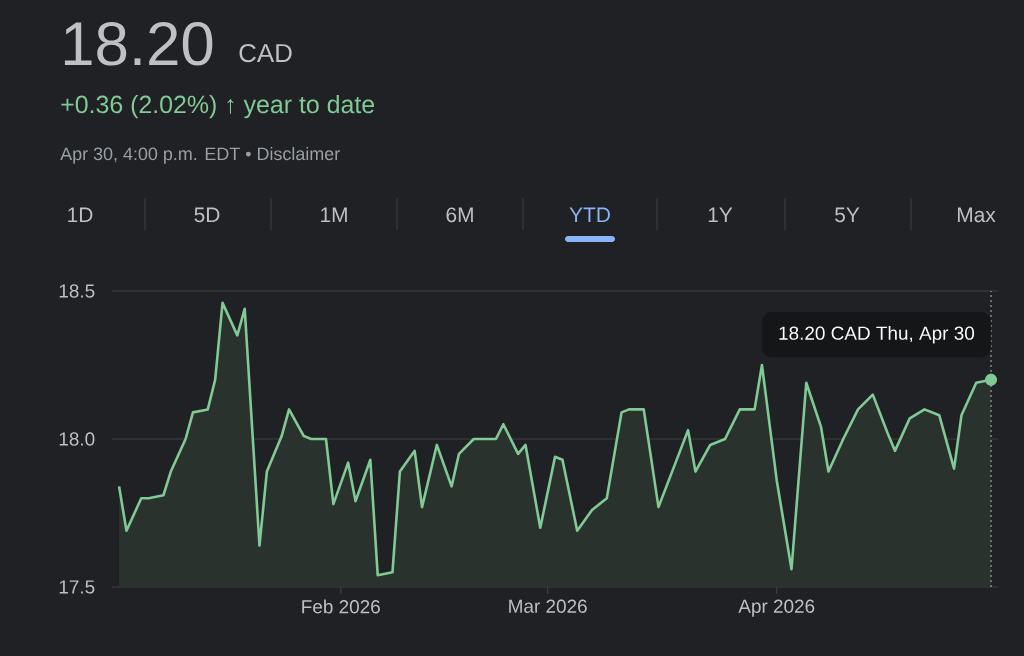 The height and width of the screenshot is (656, 1024). What do you see at coordinates (341, 606) in the screenshot?
I see `x-tick-label: Feb 2026` at bounding box center [341, 606].